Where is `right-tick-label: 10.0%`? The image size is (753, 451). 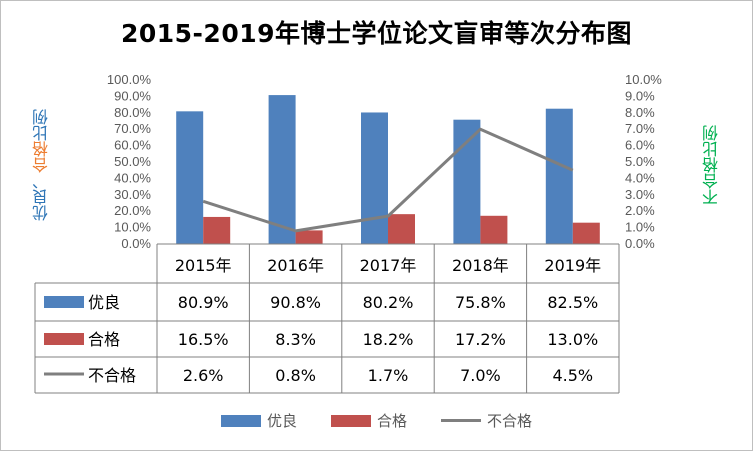
right-tick-label: 10.0% is located at coordinates (643, 79).